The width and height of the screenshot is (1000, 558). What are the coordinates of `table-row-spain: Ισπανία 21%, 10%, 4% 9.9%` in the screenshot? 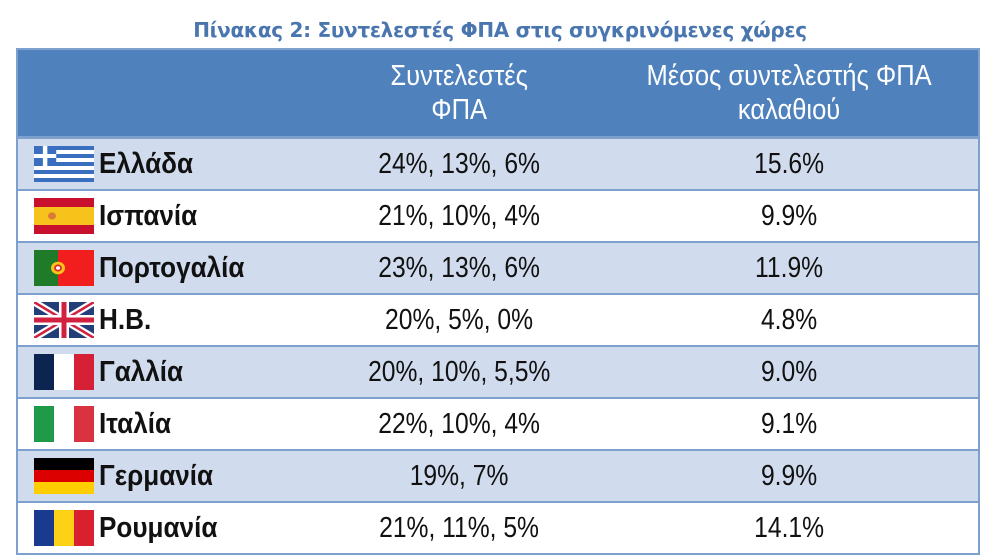 It's located at (498, 217).